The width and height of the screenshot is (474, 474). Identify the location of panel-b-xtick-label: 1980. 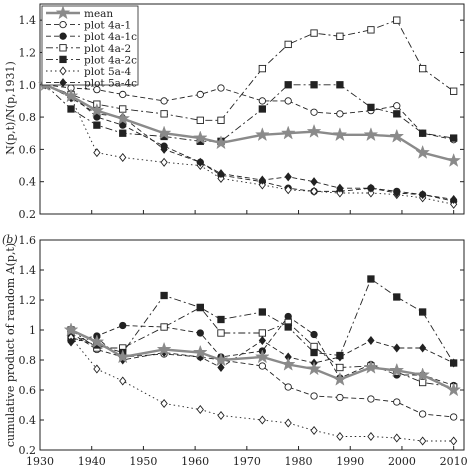
(299, 461).